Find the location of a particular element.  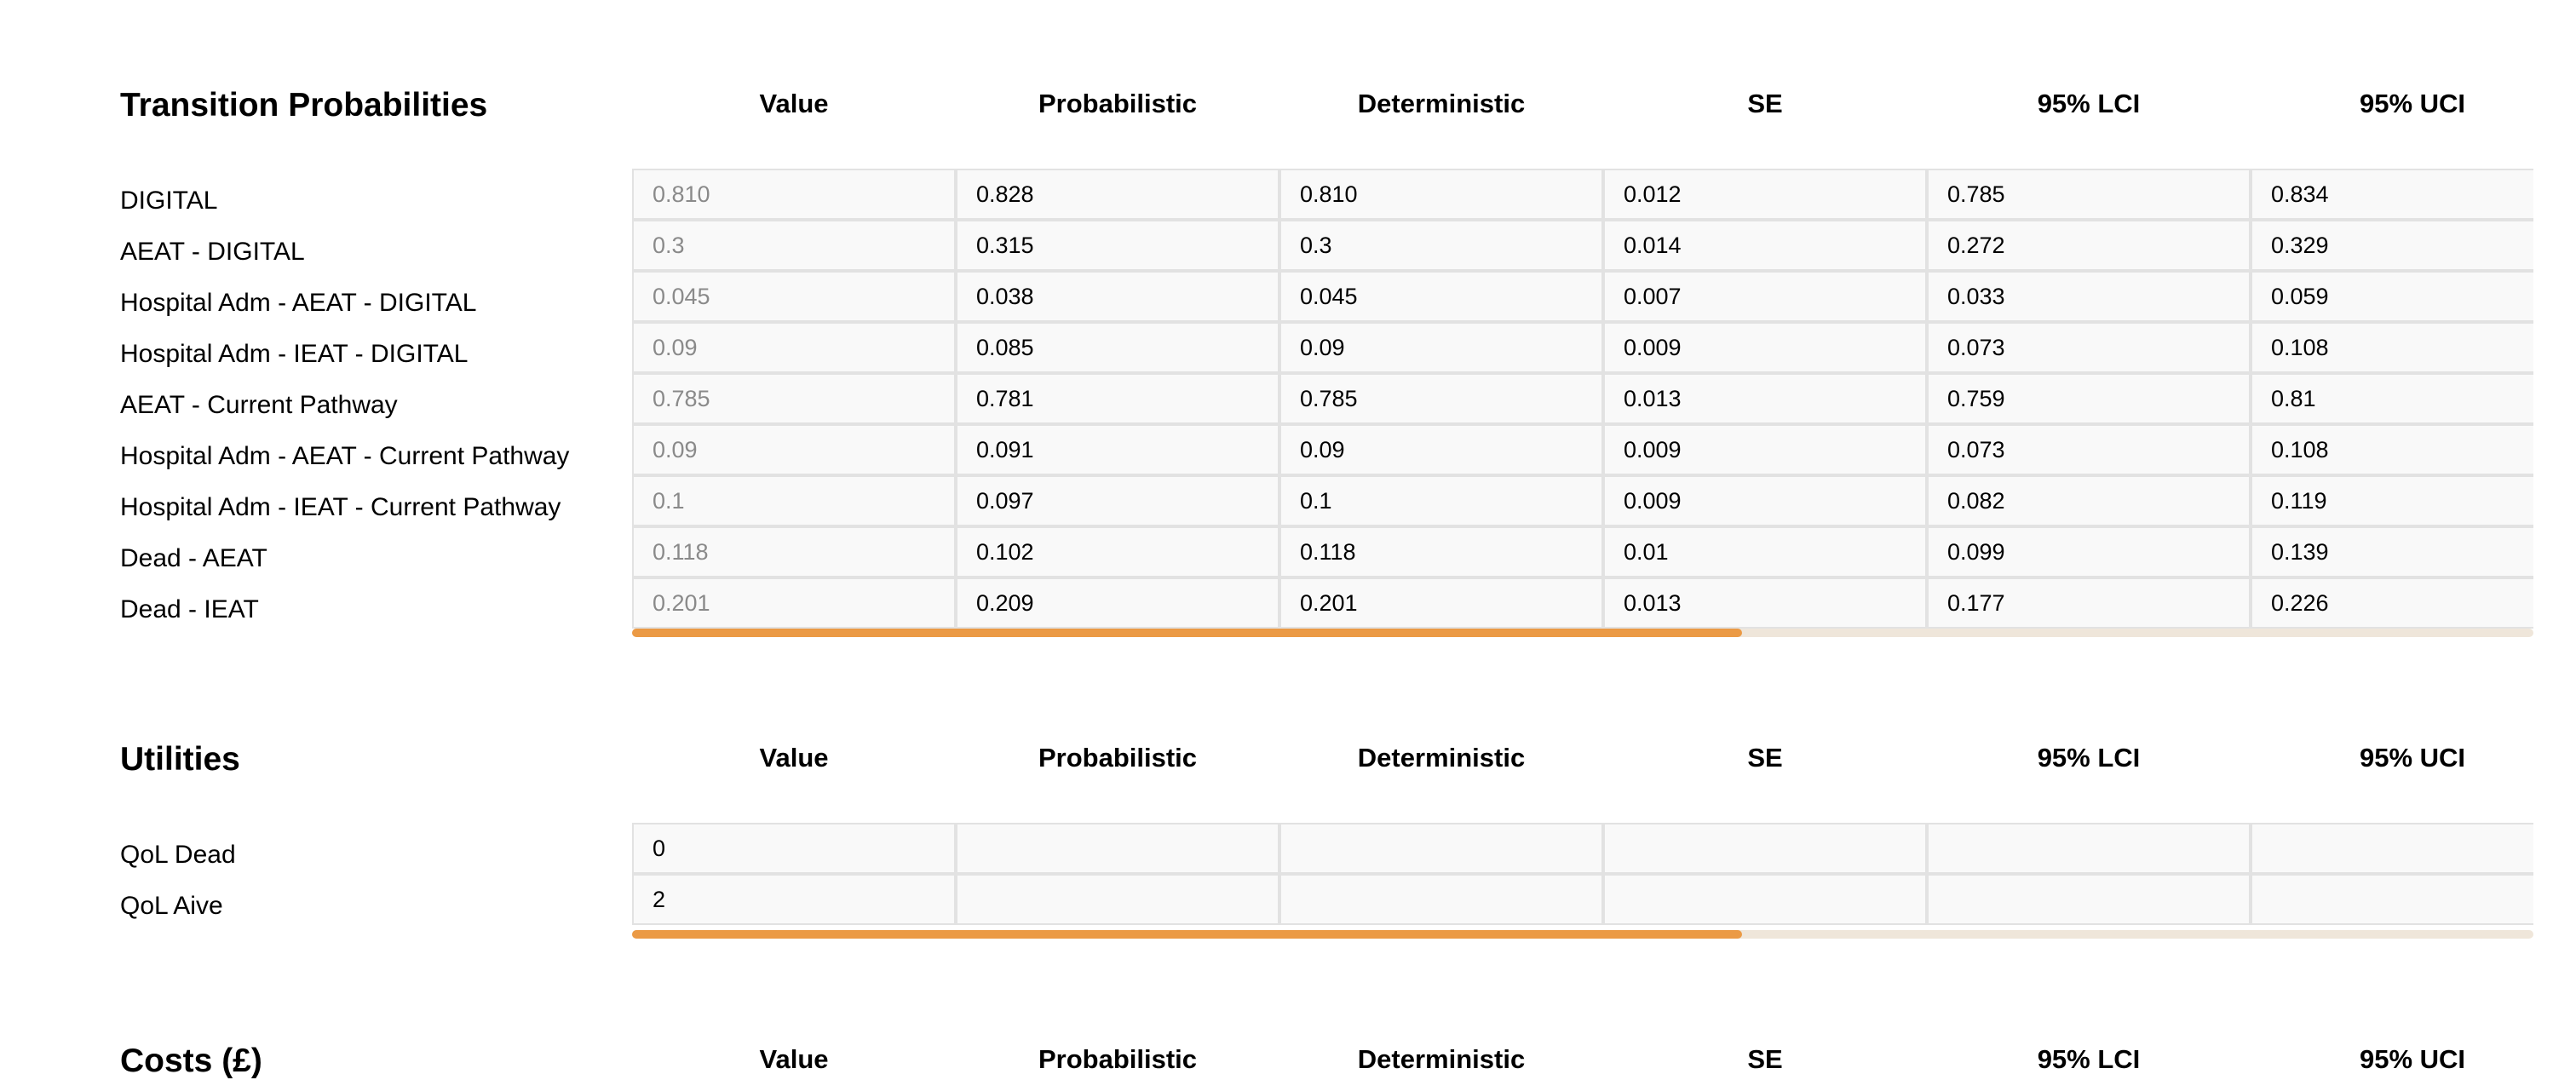

se-cell: 0.007 is located at coordinates (1765, 296).